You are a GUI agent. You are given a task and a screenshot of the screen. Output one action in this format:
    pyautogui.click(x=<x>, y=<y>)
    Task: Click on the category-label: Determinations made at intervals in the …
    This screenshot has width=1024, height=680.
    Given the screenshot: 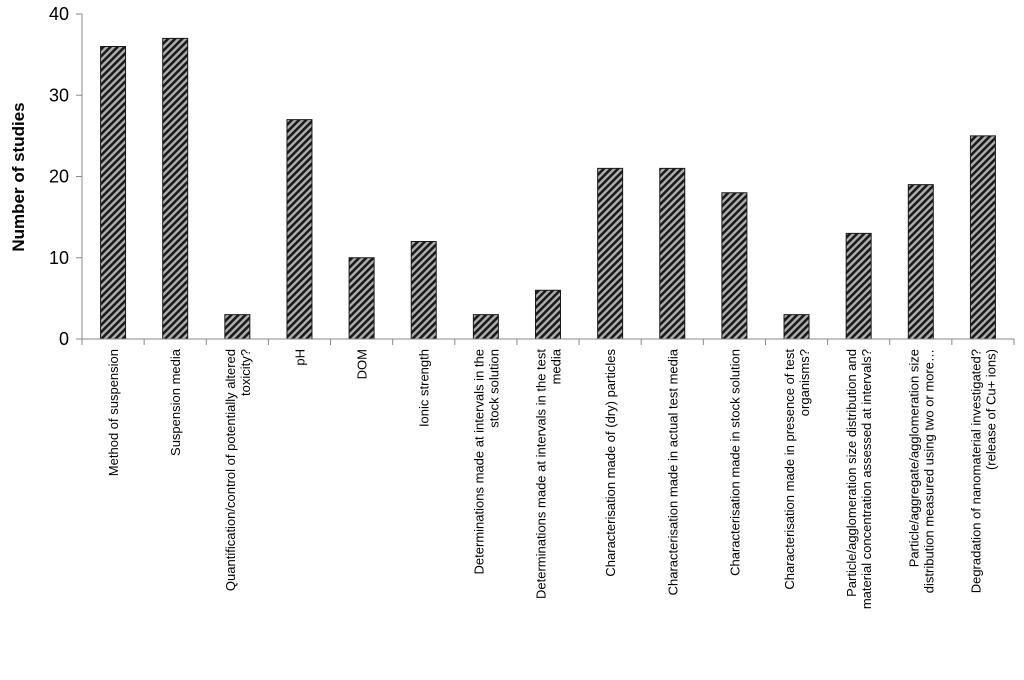 What is the action you would take?
    pyautogui.click(x=541, y=474)
    